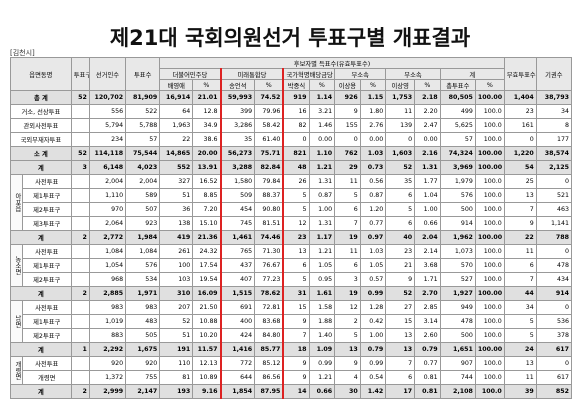 This screenshot has width=580, height=409. Describe the element at coordinates (46, 181) in the screenshot. I see `row-name: 사전투표` at that location.